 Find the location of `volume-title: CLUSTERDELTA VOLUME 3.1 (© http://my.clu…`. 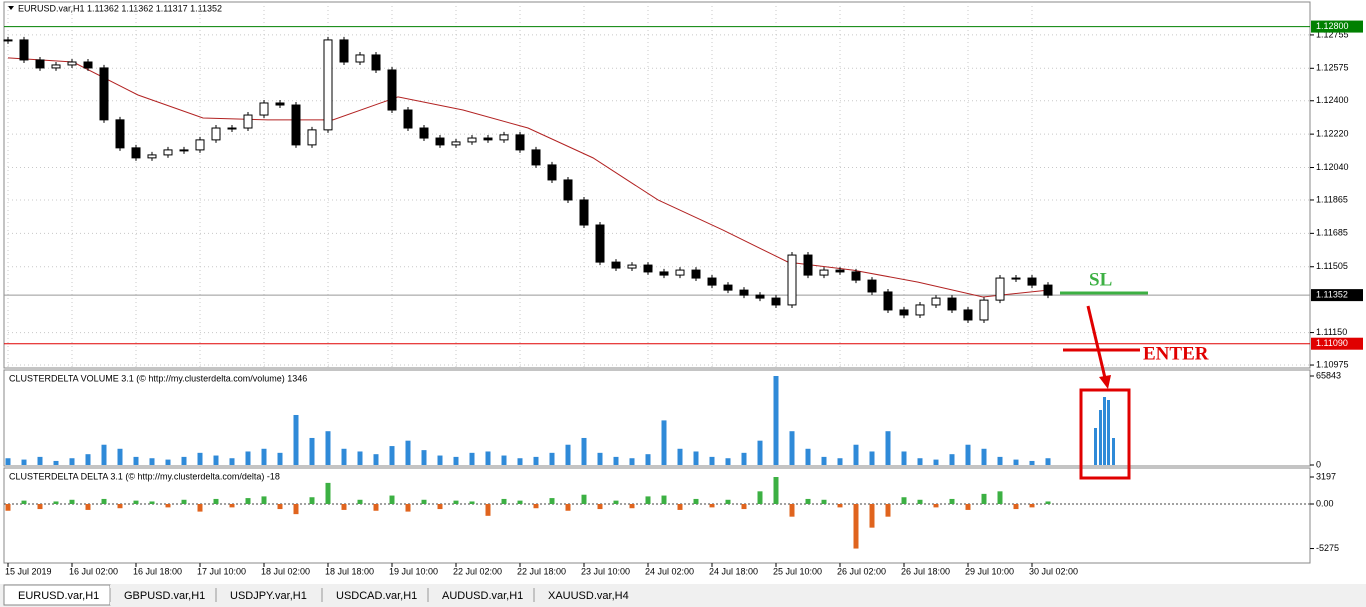

volume-title: CLUSTERDELTA VOLUME 3.1 (© http://my.clu… is located at coordinates (158, 378).